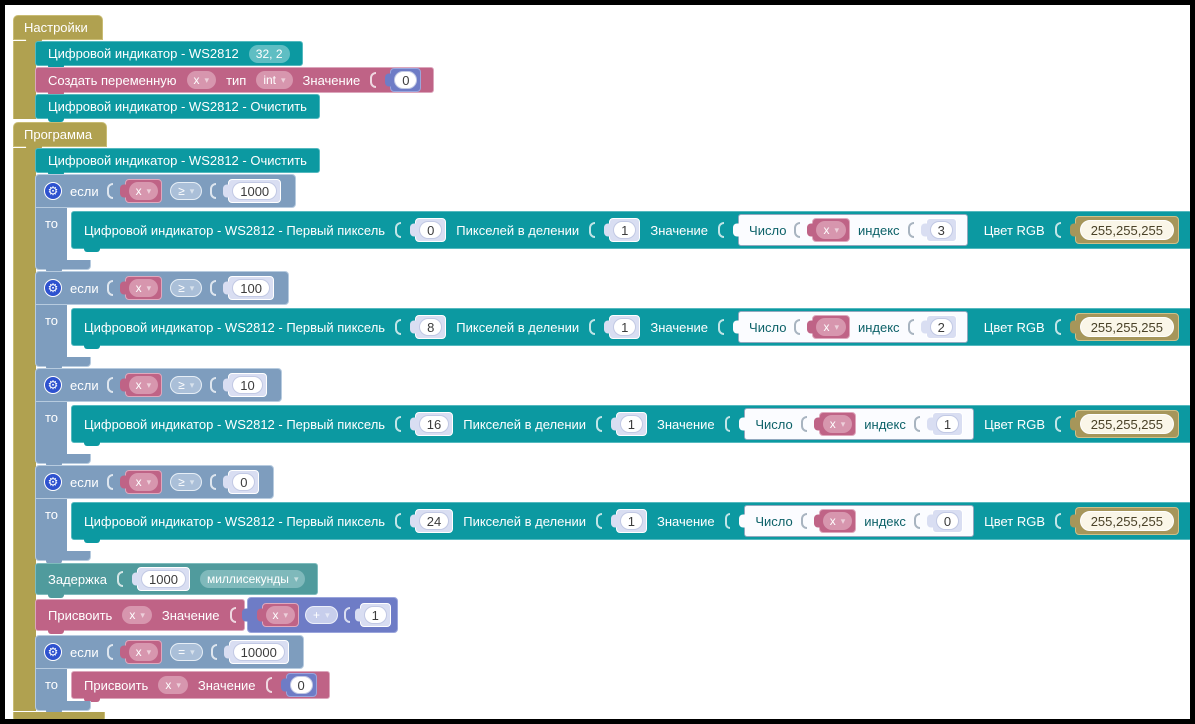  What do you see at coordinates (247, 385) in the screenshot?
I see `number-value-block: 10` at bounding box center [247, 385].